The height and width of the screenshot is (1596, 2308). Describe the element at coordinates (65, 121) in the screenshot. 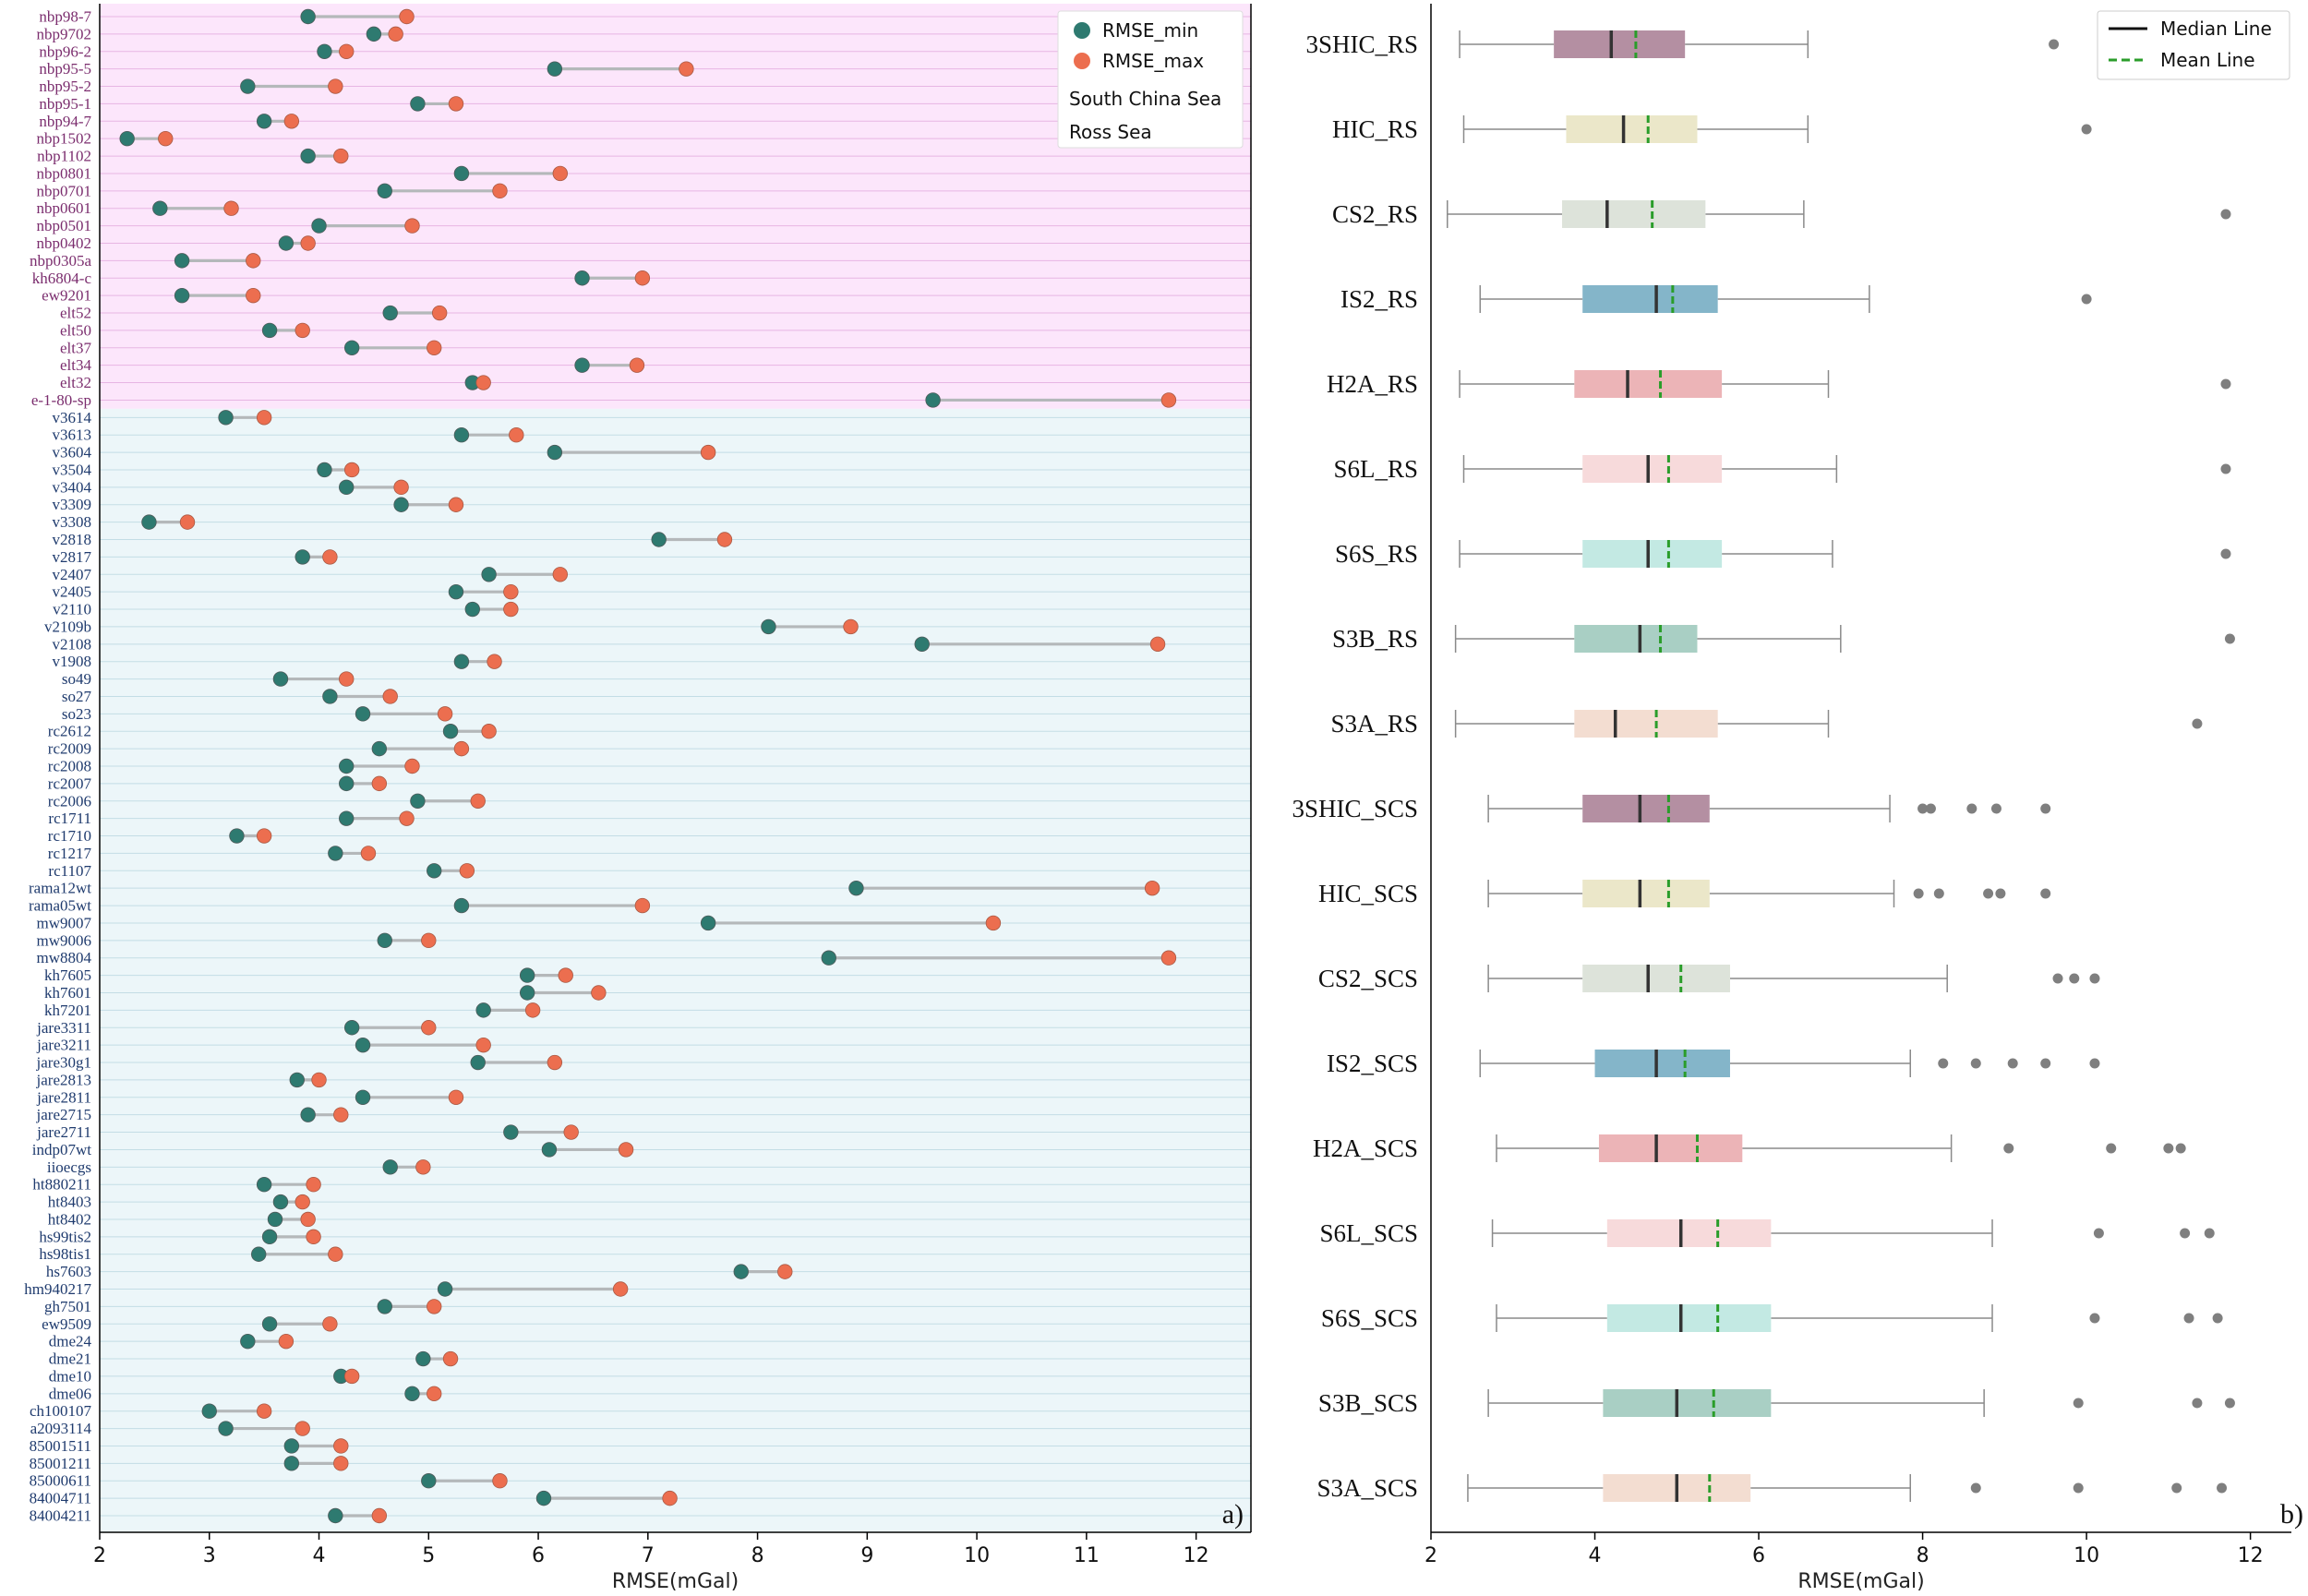

I see `station-label: nbp94-7` at that location.